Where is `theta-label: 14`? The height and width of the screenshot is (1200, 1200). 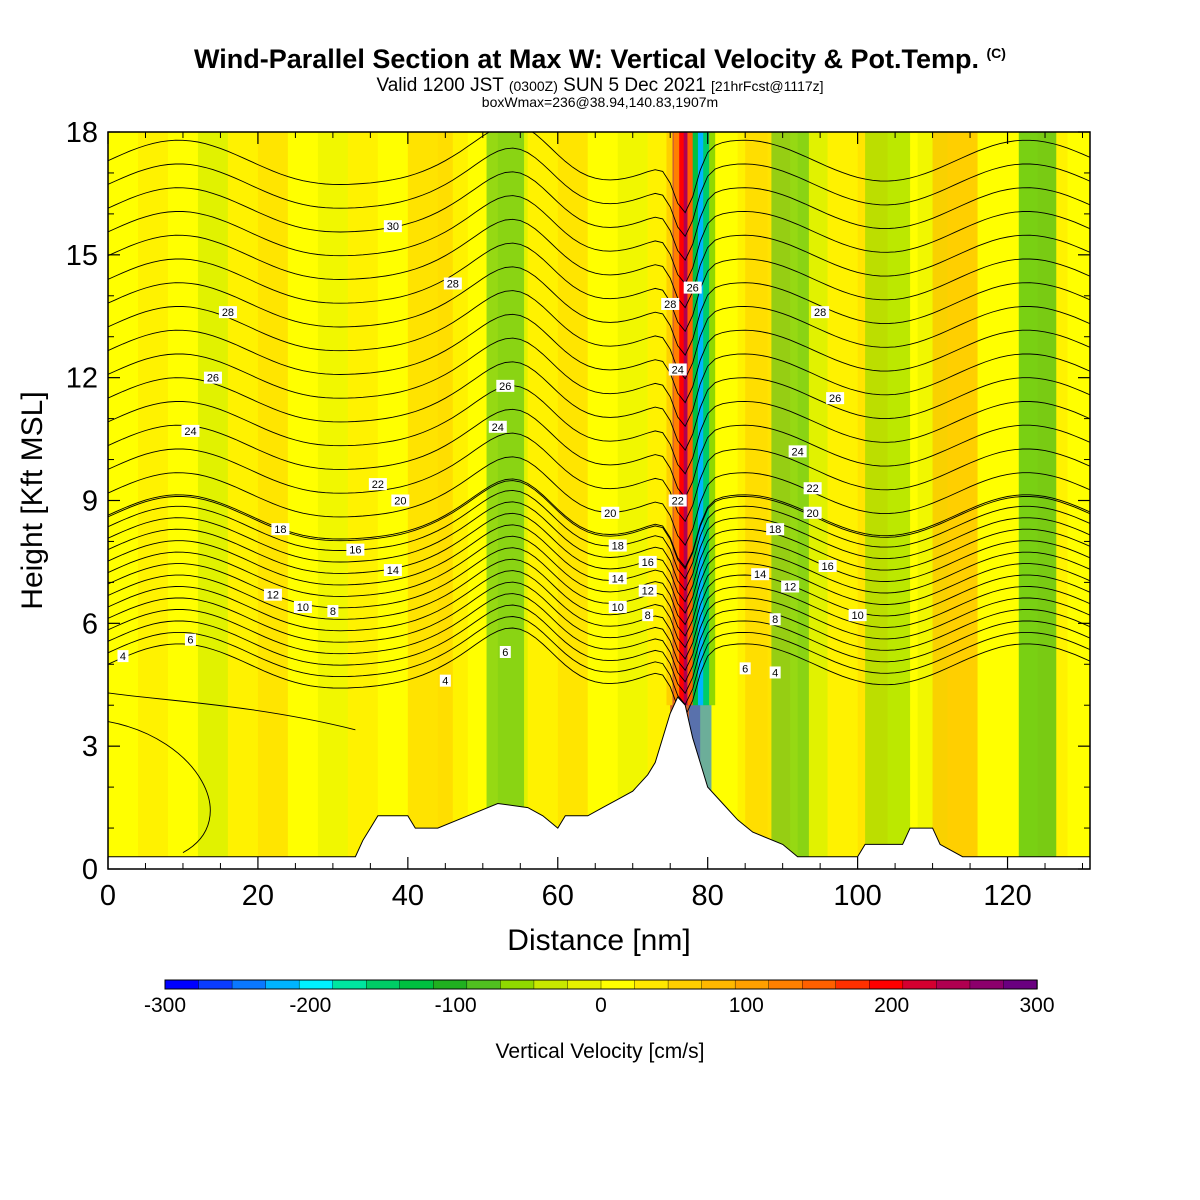 theta-label: 14 is located at coordinates (617, 578).